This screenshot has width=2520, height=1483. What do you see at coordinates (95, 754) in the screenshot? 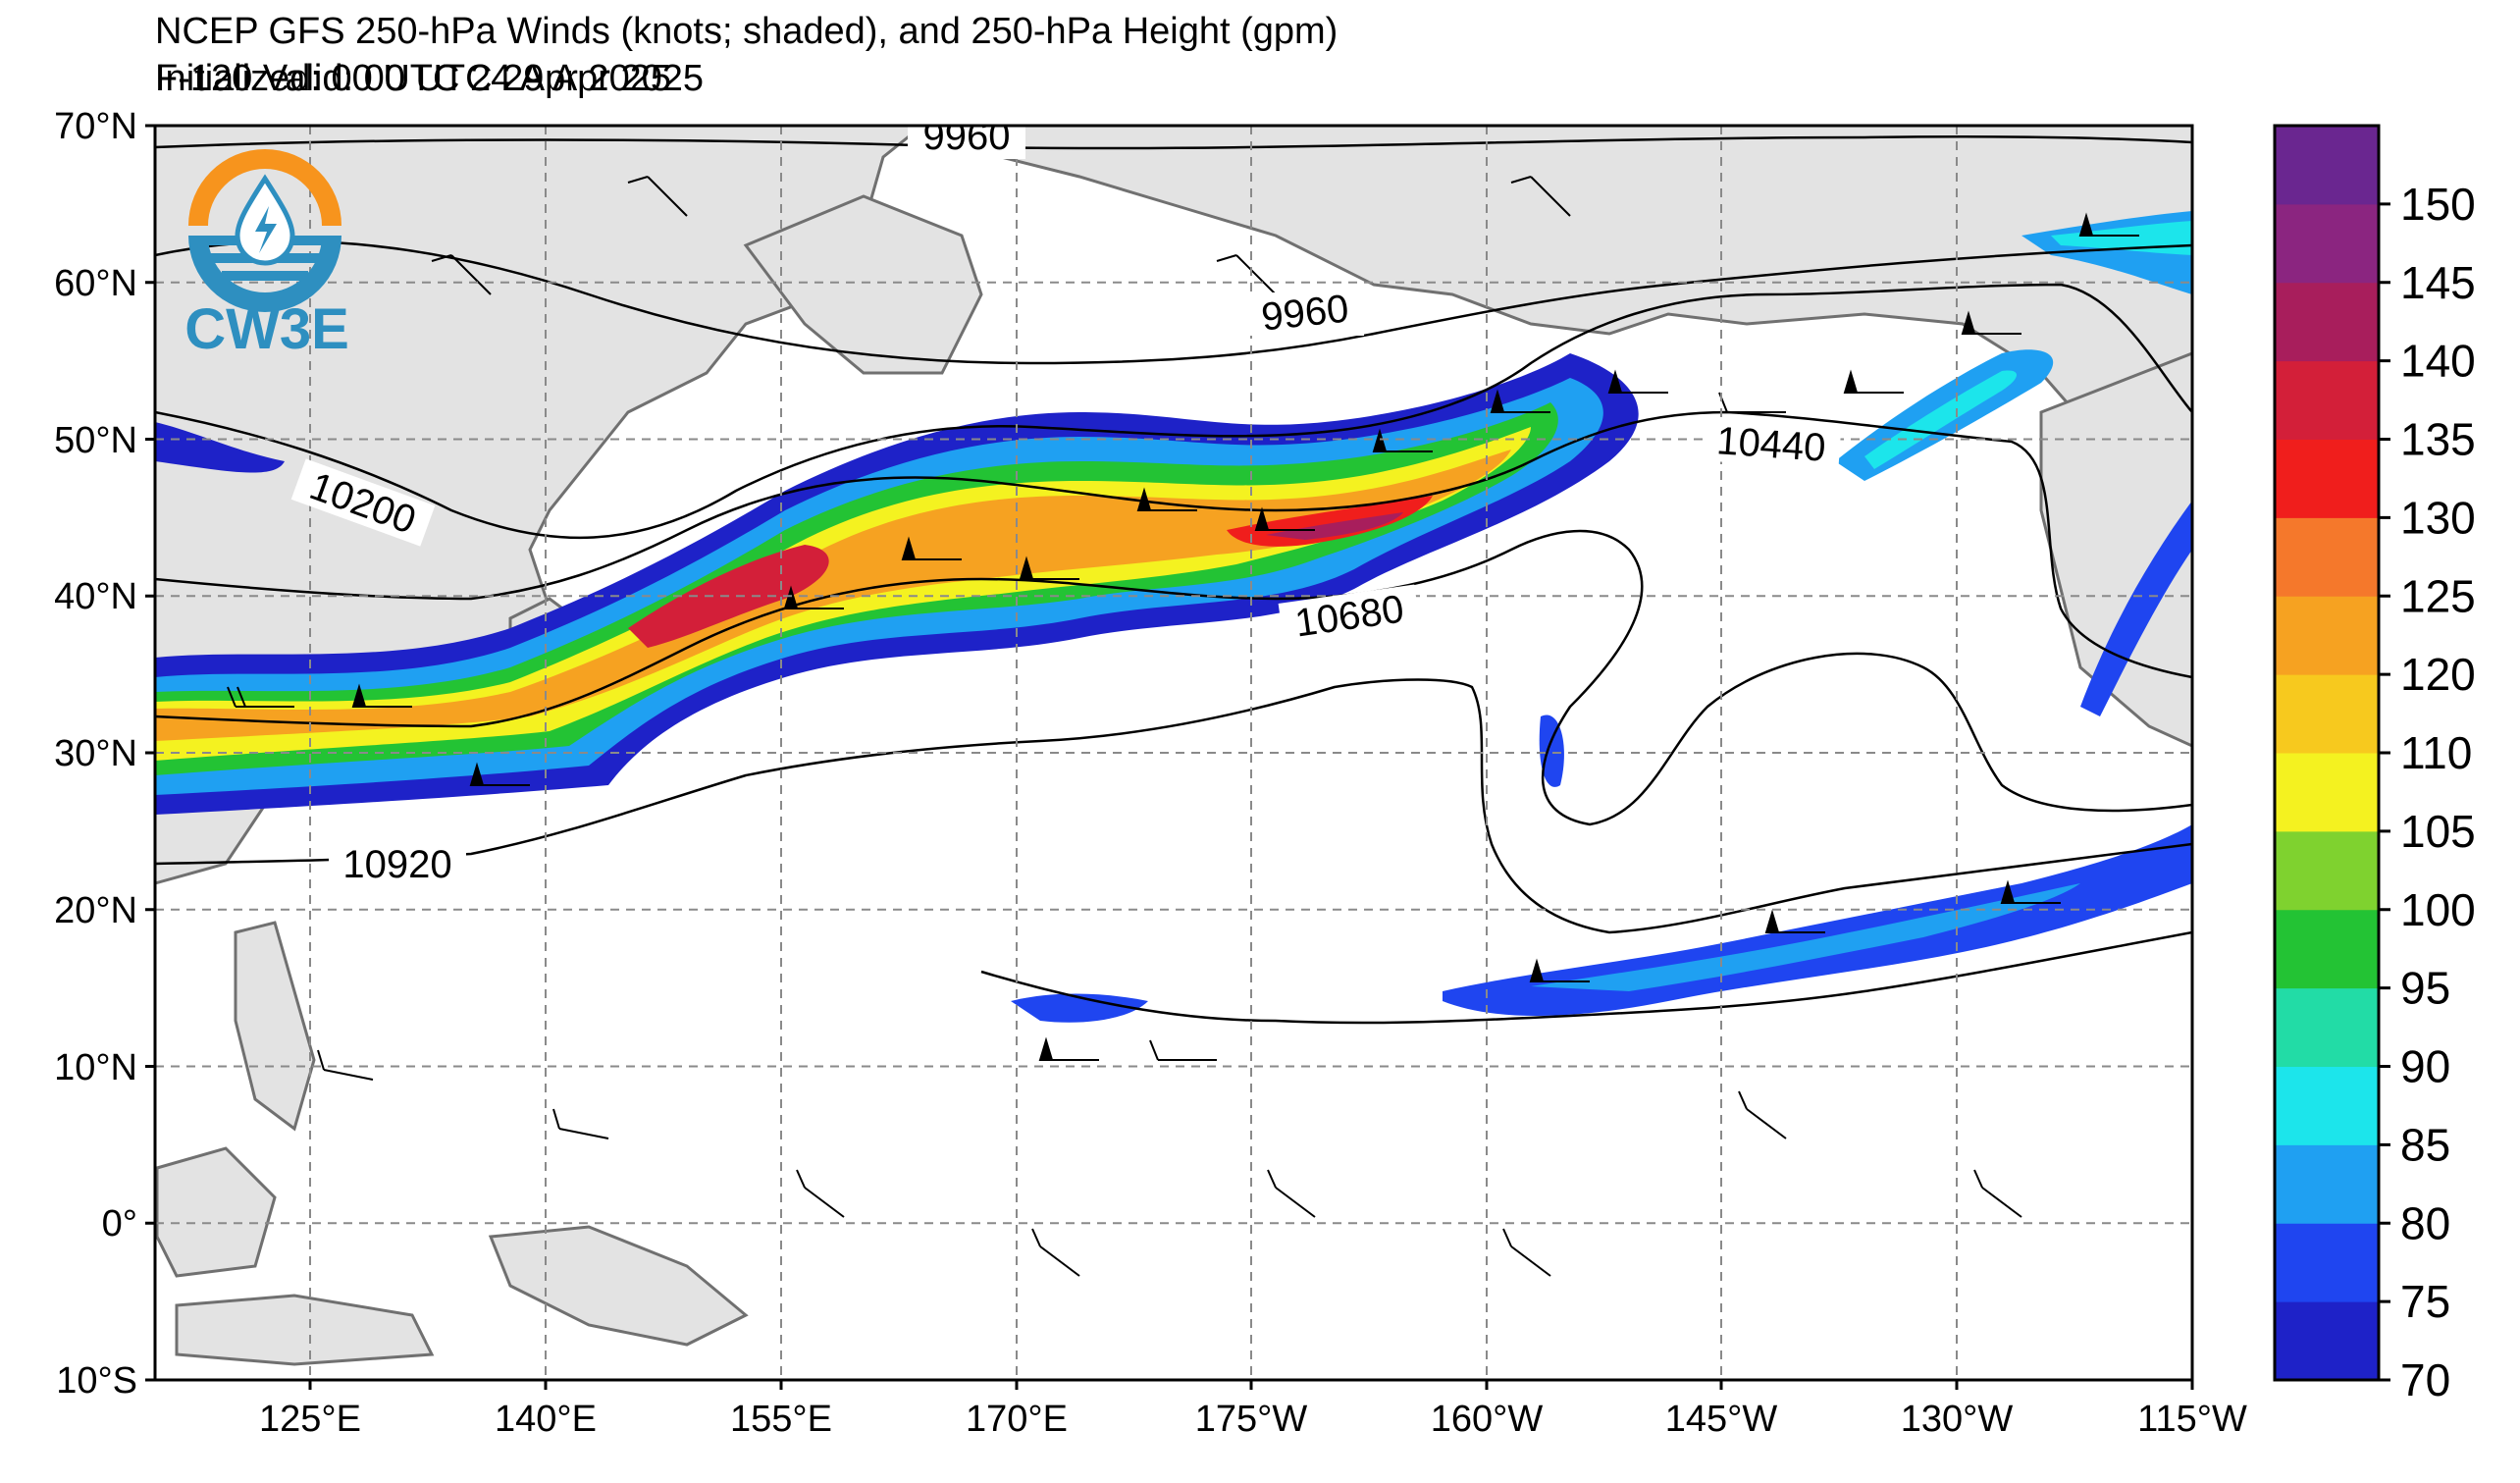
I see `lat-label: 30°N` at bounding box center [95, 754].